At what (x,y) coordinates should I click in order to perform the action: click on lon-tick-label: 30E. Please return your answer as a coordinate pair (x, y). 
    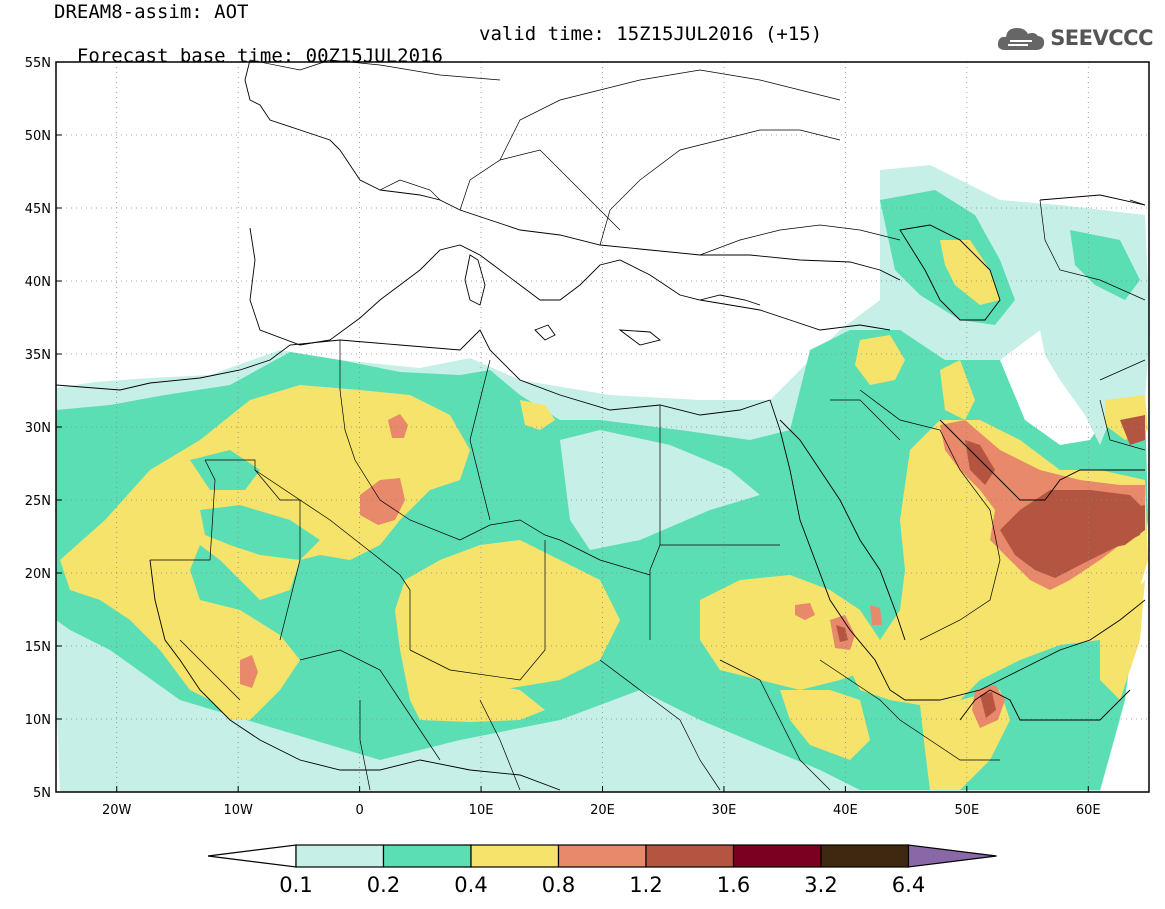
    Looking at the image, I should click on (724, 810).